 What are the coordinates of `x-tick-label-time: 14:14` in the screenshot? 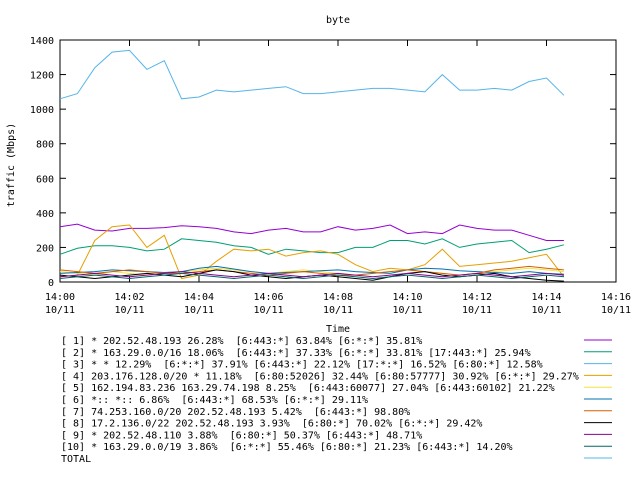 It's located at (546, 297).